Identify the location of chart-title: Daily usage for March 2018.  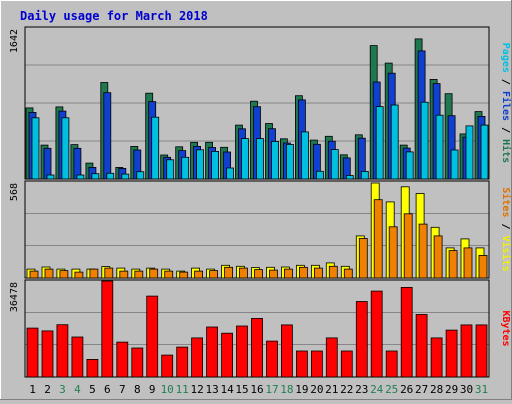
(114, 16).